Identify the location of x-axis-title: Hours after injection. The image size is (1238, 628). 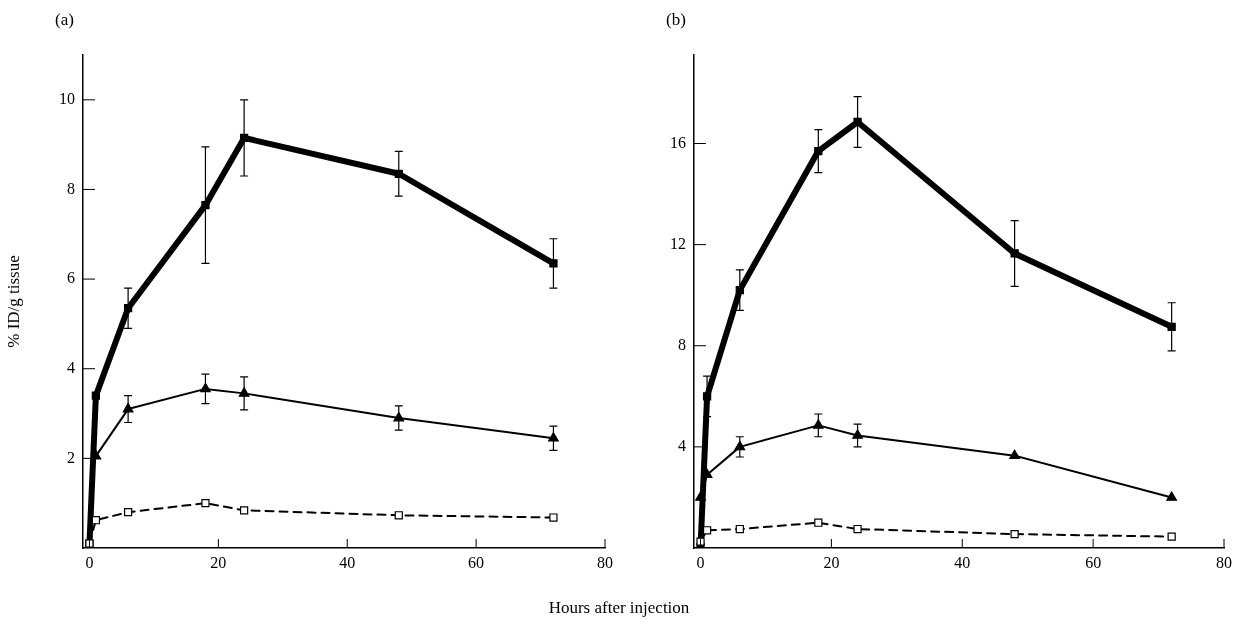
(619, 608).